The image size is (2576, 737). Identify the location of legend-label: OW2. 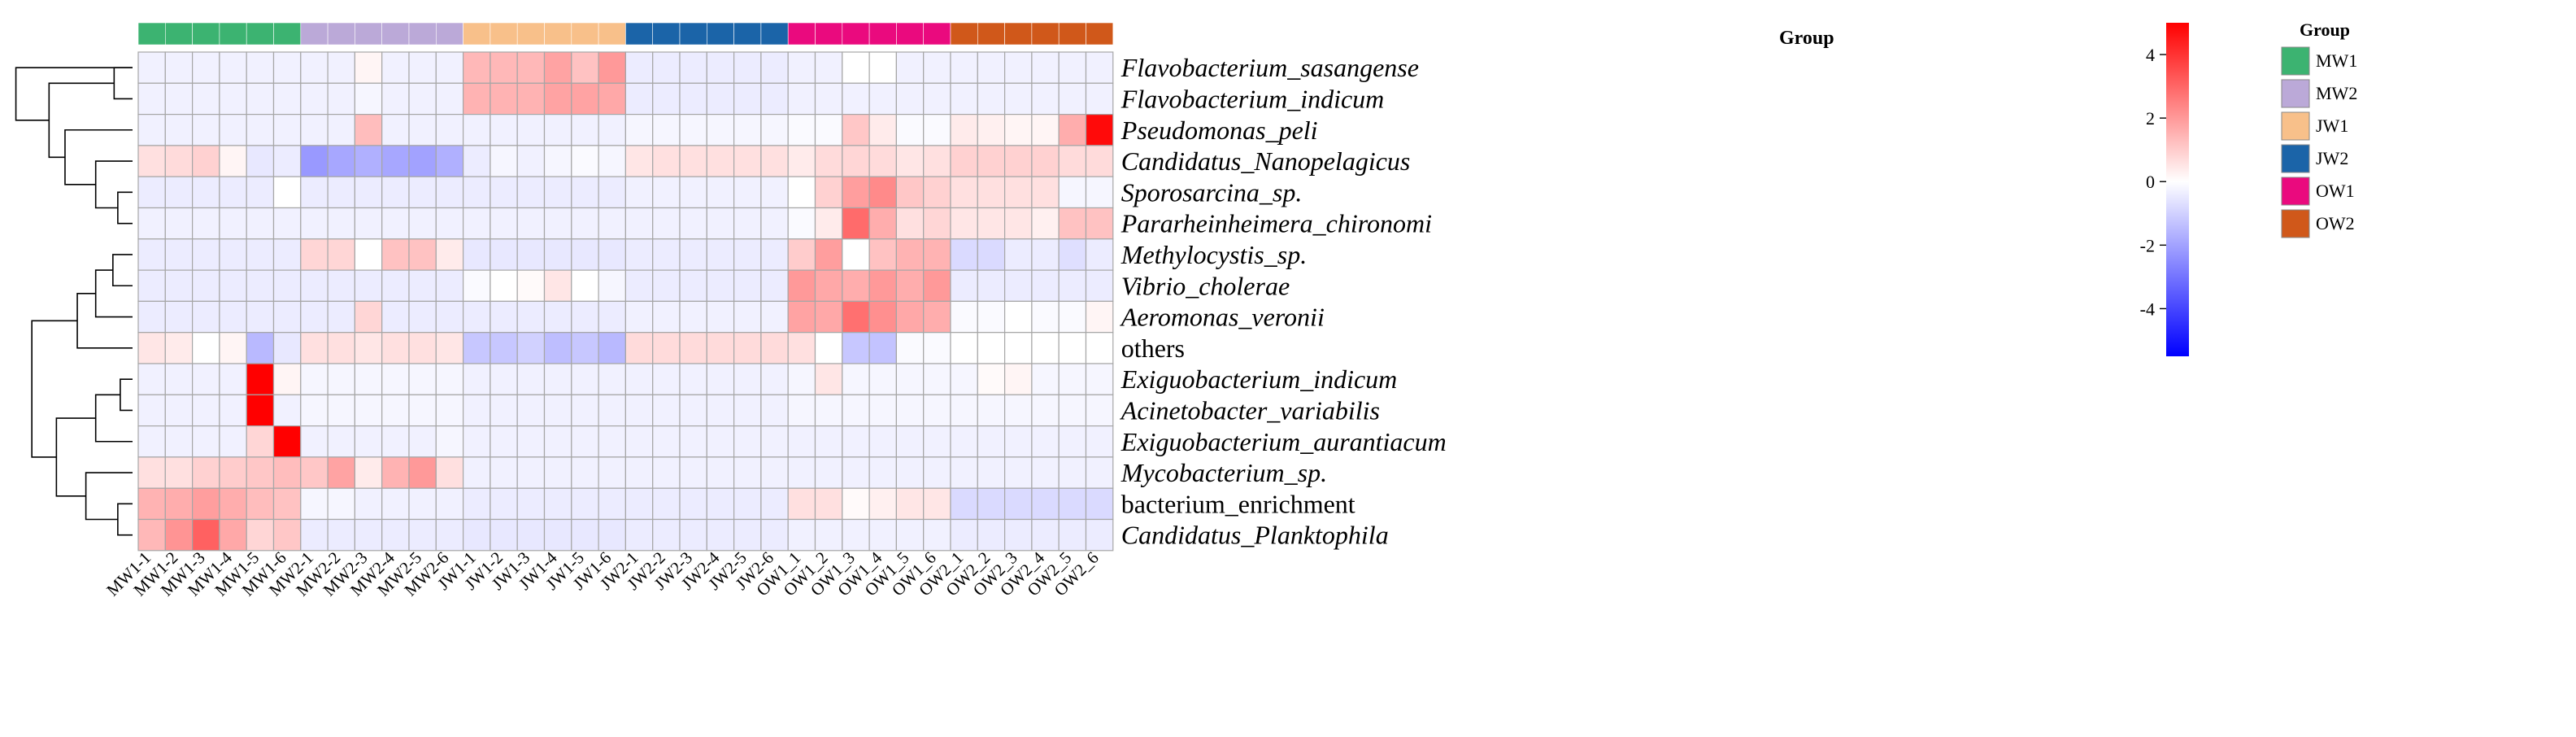
(2335, 223).